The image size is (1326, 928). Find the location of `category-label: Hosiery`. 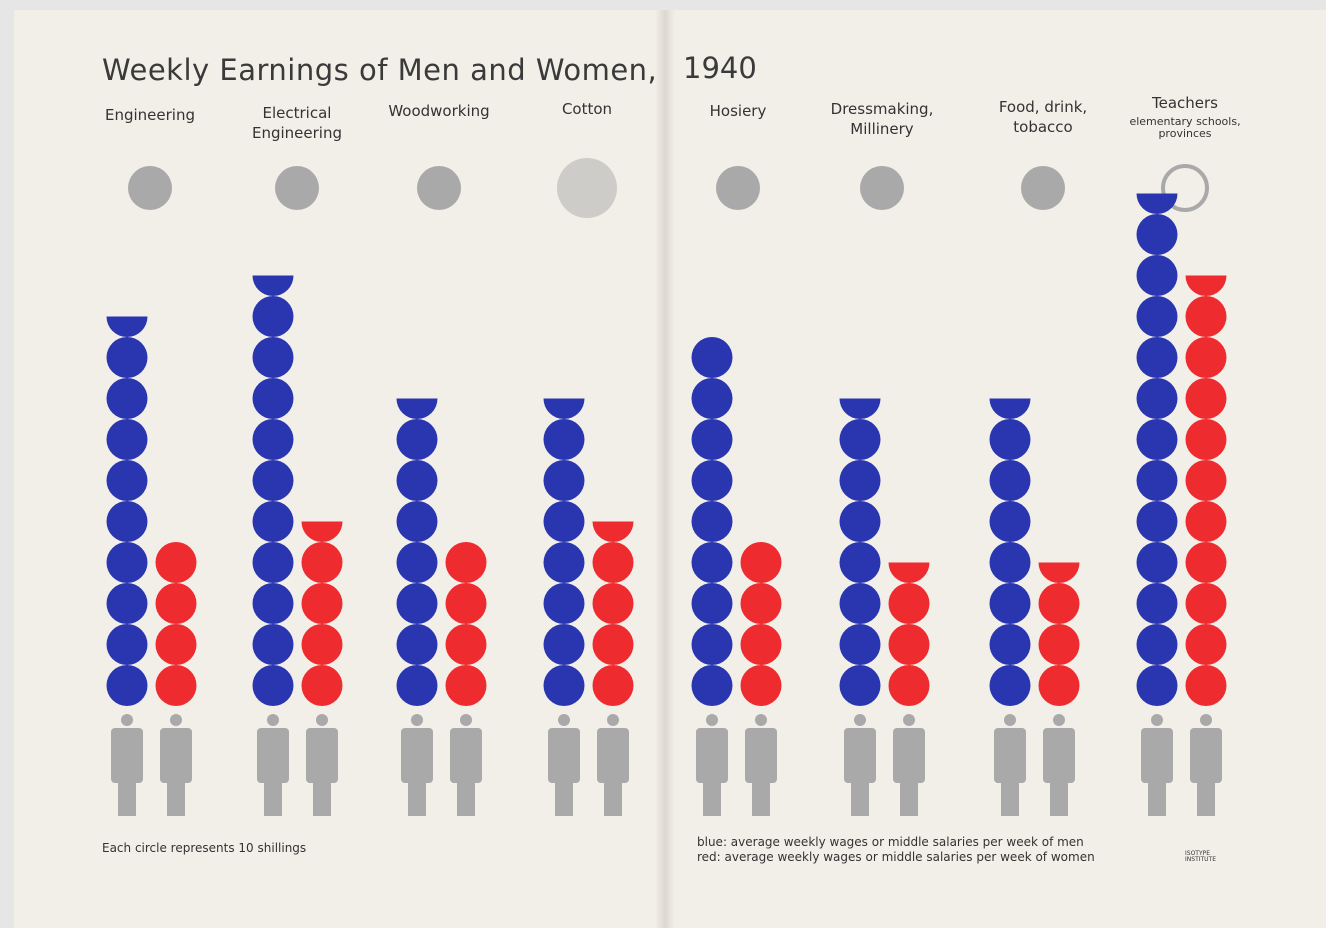

category-label: Hosiery is located at coordinates (738, 111).